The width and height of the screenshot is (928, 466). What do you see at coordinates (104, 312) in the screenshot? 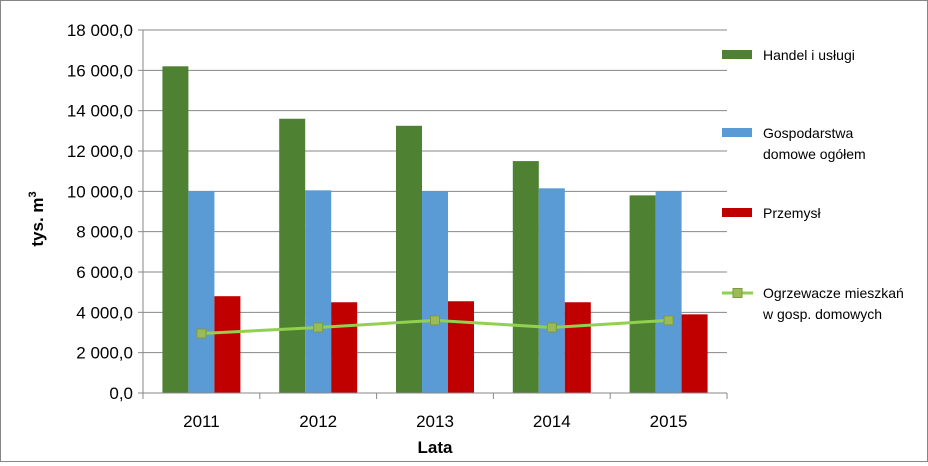
I see `y-tick-label: 4 000,0` at bounding box center [104, 312].